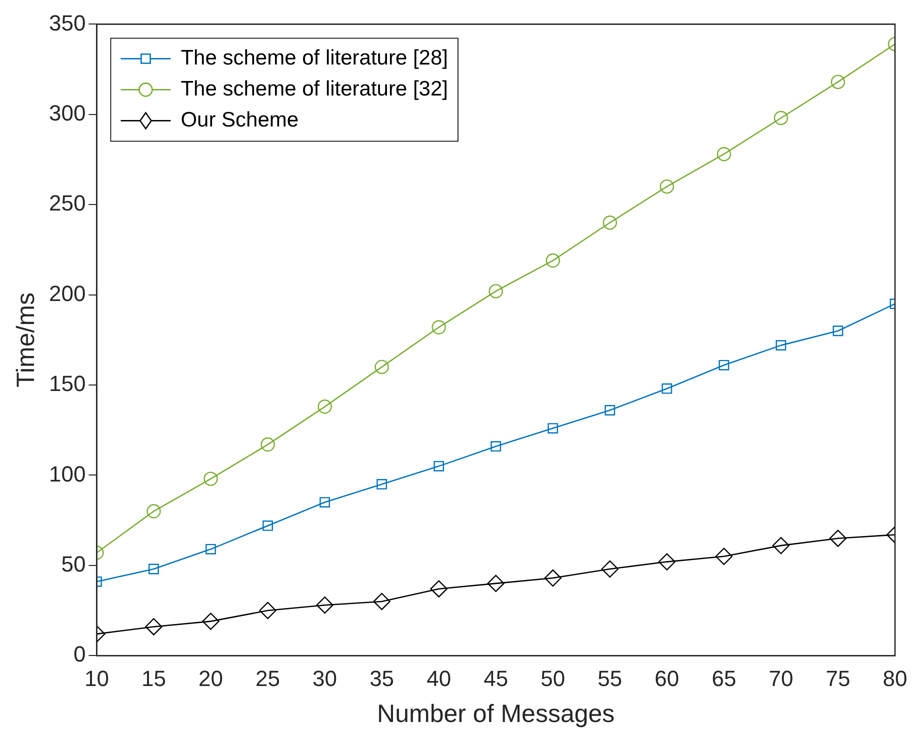 Image resolution: width=923 pixels, height=742 pixels. What do you see at coordinates (667, 678) in the screenshot?
I see `x-tick-label: 60` at bounding box center [667, 678].